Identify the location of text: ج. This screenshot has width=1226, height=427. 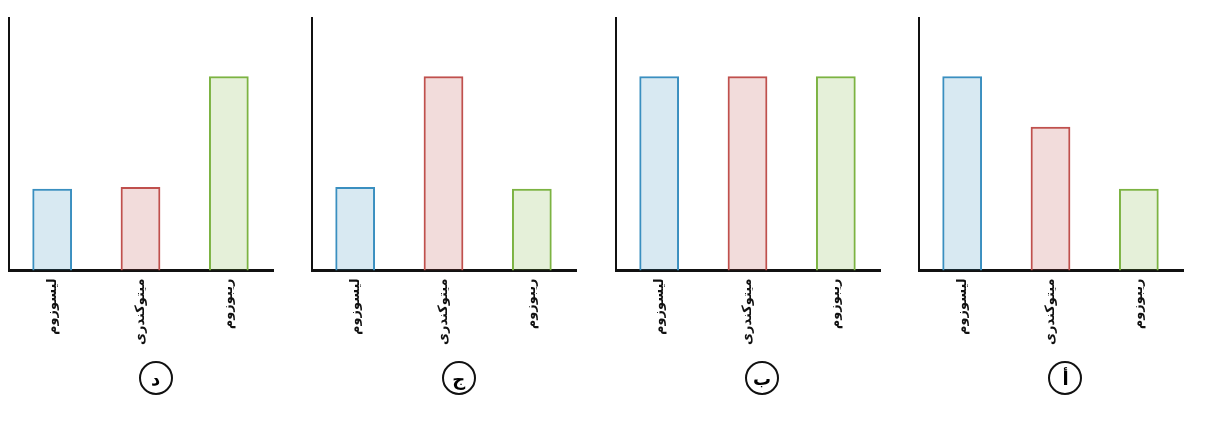
(458, 378).